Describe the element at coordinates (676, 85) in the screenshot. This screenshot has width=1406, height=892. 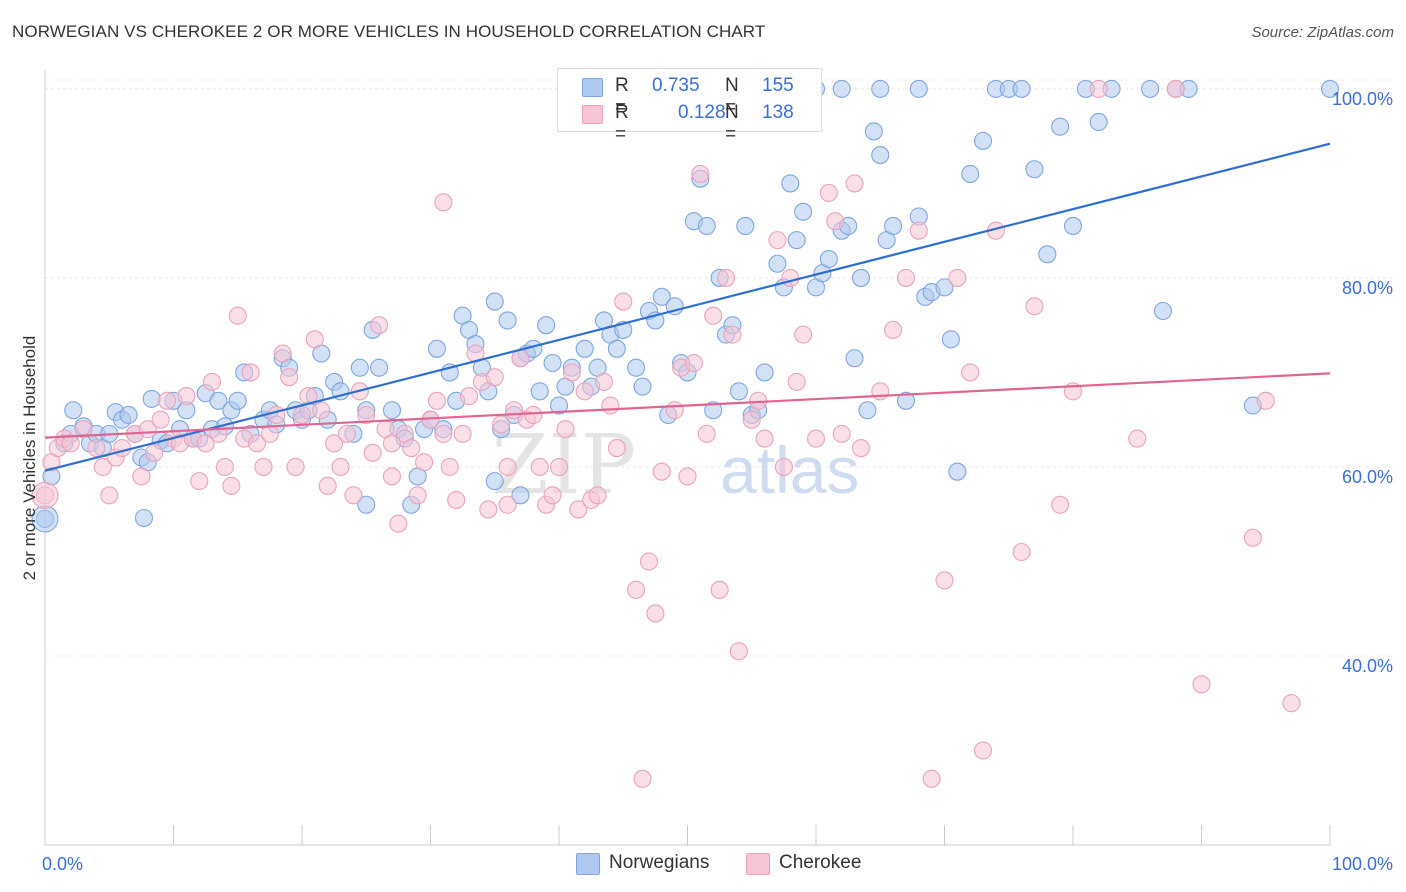
I see `legend-r-value: 0.735` at that location.